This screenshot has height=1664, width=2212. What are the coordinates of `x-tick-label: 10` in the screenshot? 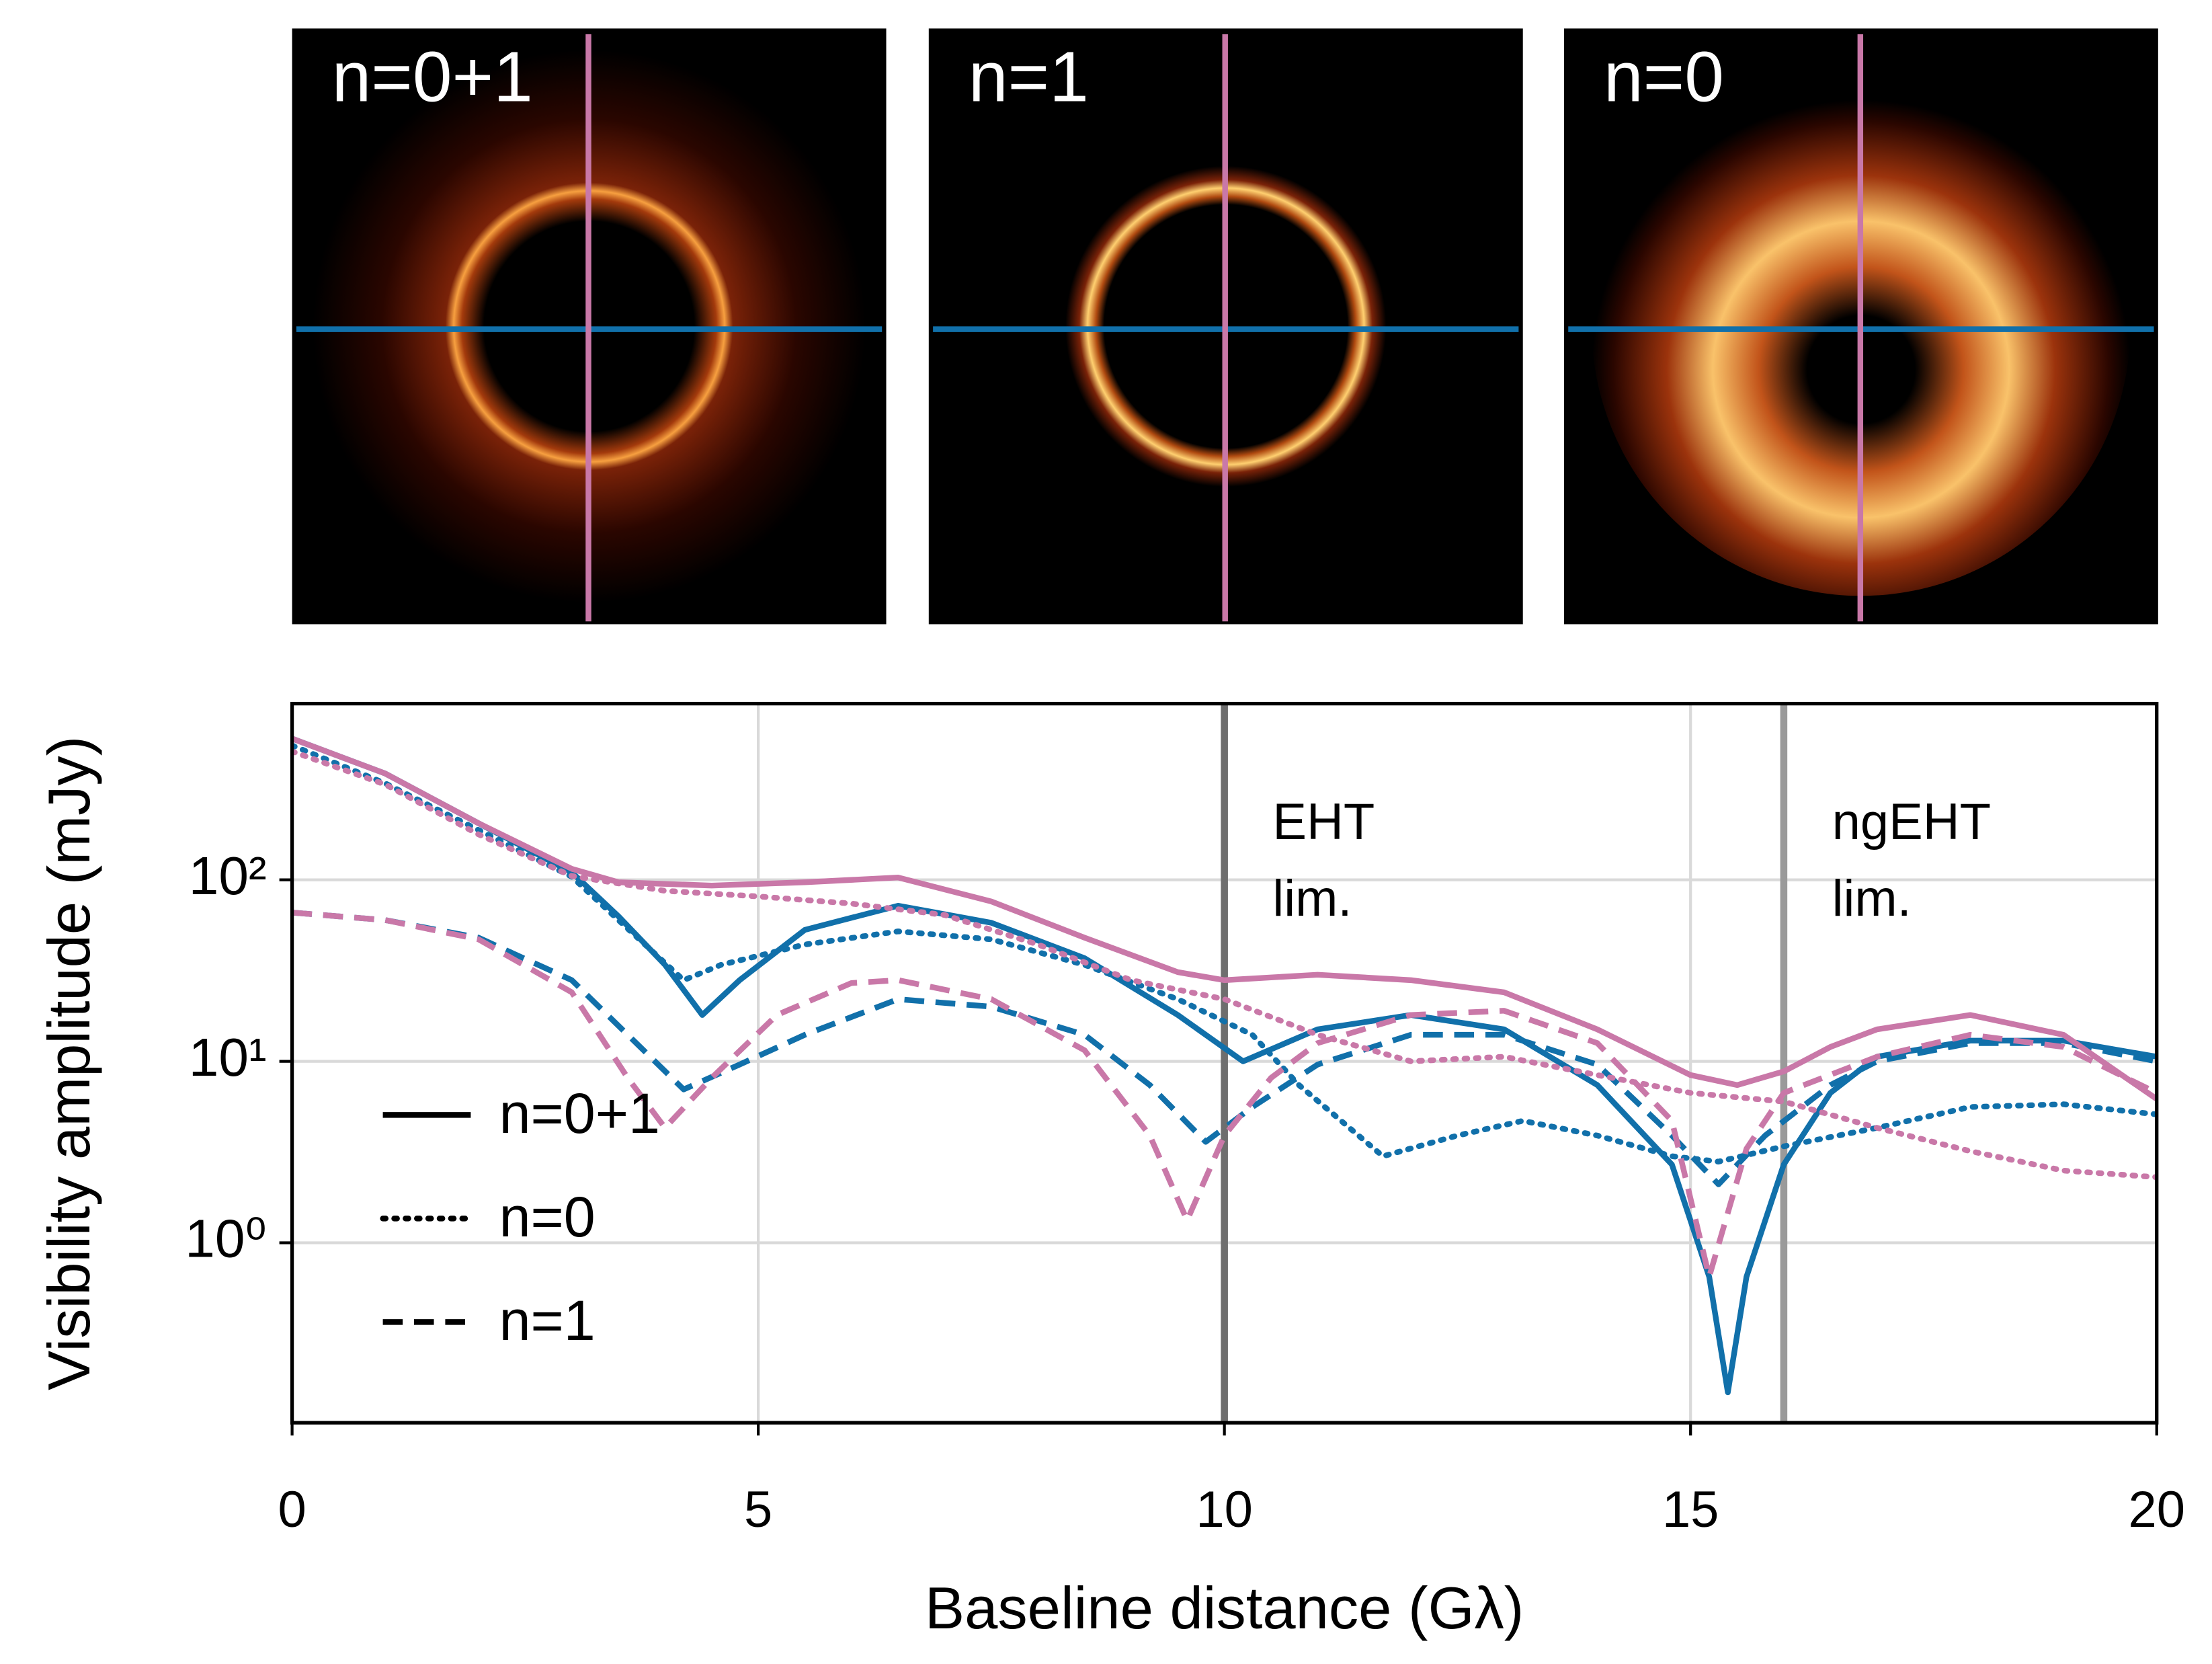 It's located at (1224, 1509).